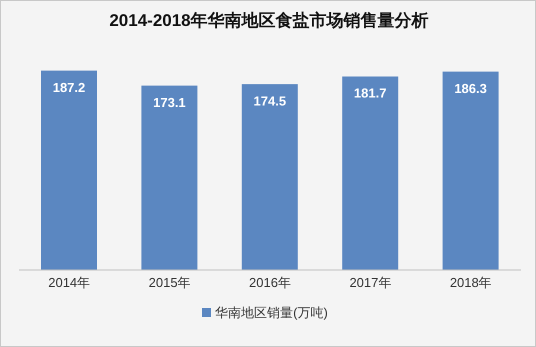 The height and width of the screenshot is (347, 536). I want to click on x-tick-label: 2017年, so click(370, 282).